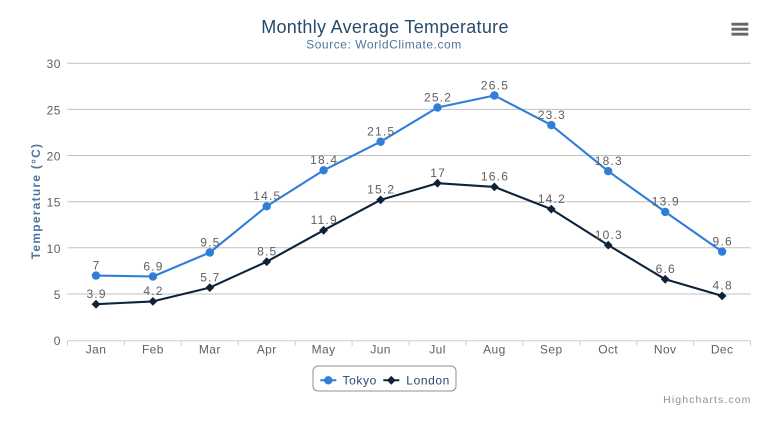 Image resolution: width=769 pixels, height=421 pixels. What do you see at coordinates (153, 350) in the screenshot?
I see `svg-text: Feb` at bounding box center [153, 350].